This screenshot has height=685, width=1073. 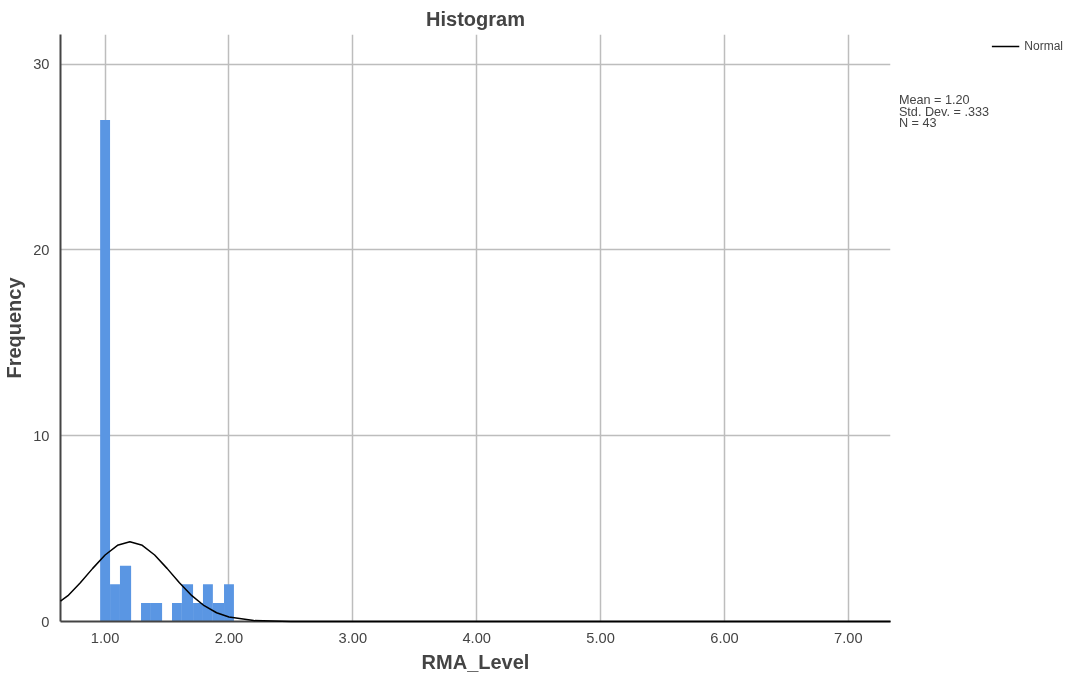 I want to click on x-tick-label: 2.00, so click(x=229, y=637).